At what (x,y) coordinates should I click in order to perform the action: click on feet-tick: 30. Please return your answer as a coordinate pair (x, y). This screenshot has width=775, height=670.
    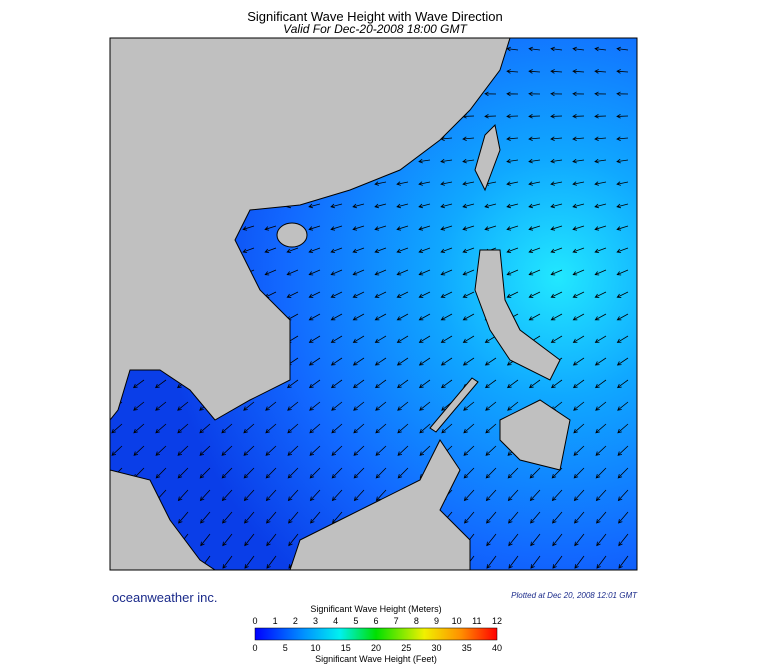
    Looking at the image, I should click on (436, 648).